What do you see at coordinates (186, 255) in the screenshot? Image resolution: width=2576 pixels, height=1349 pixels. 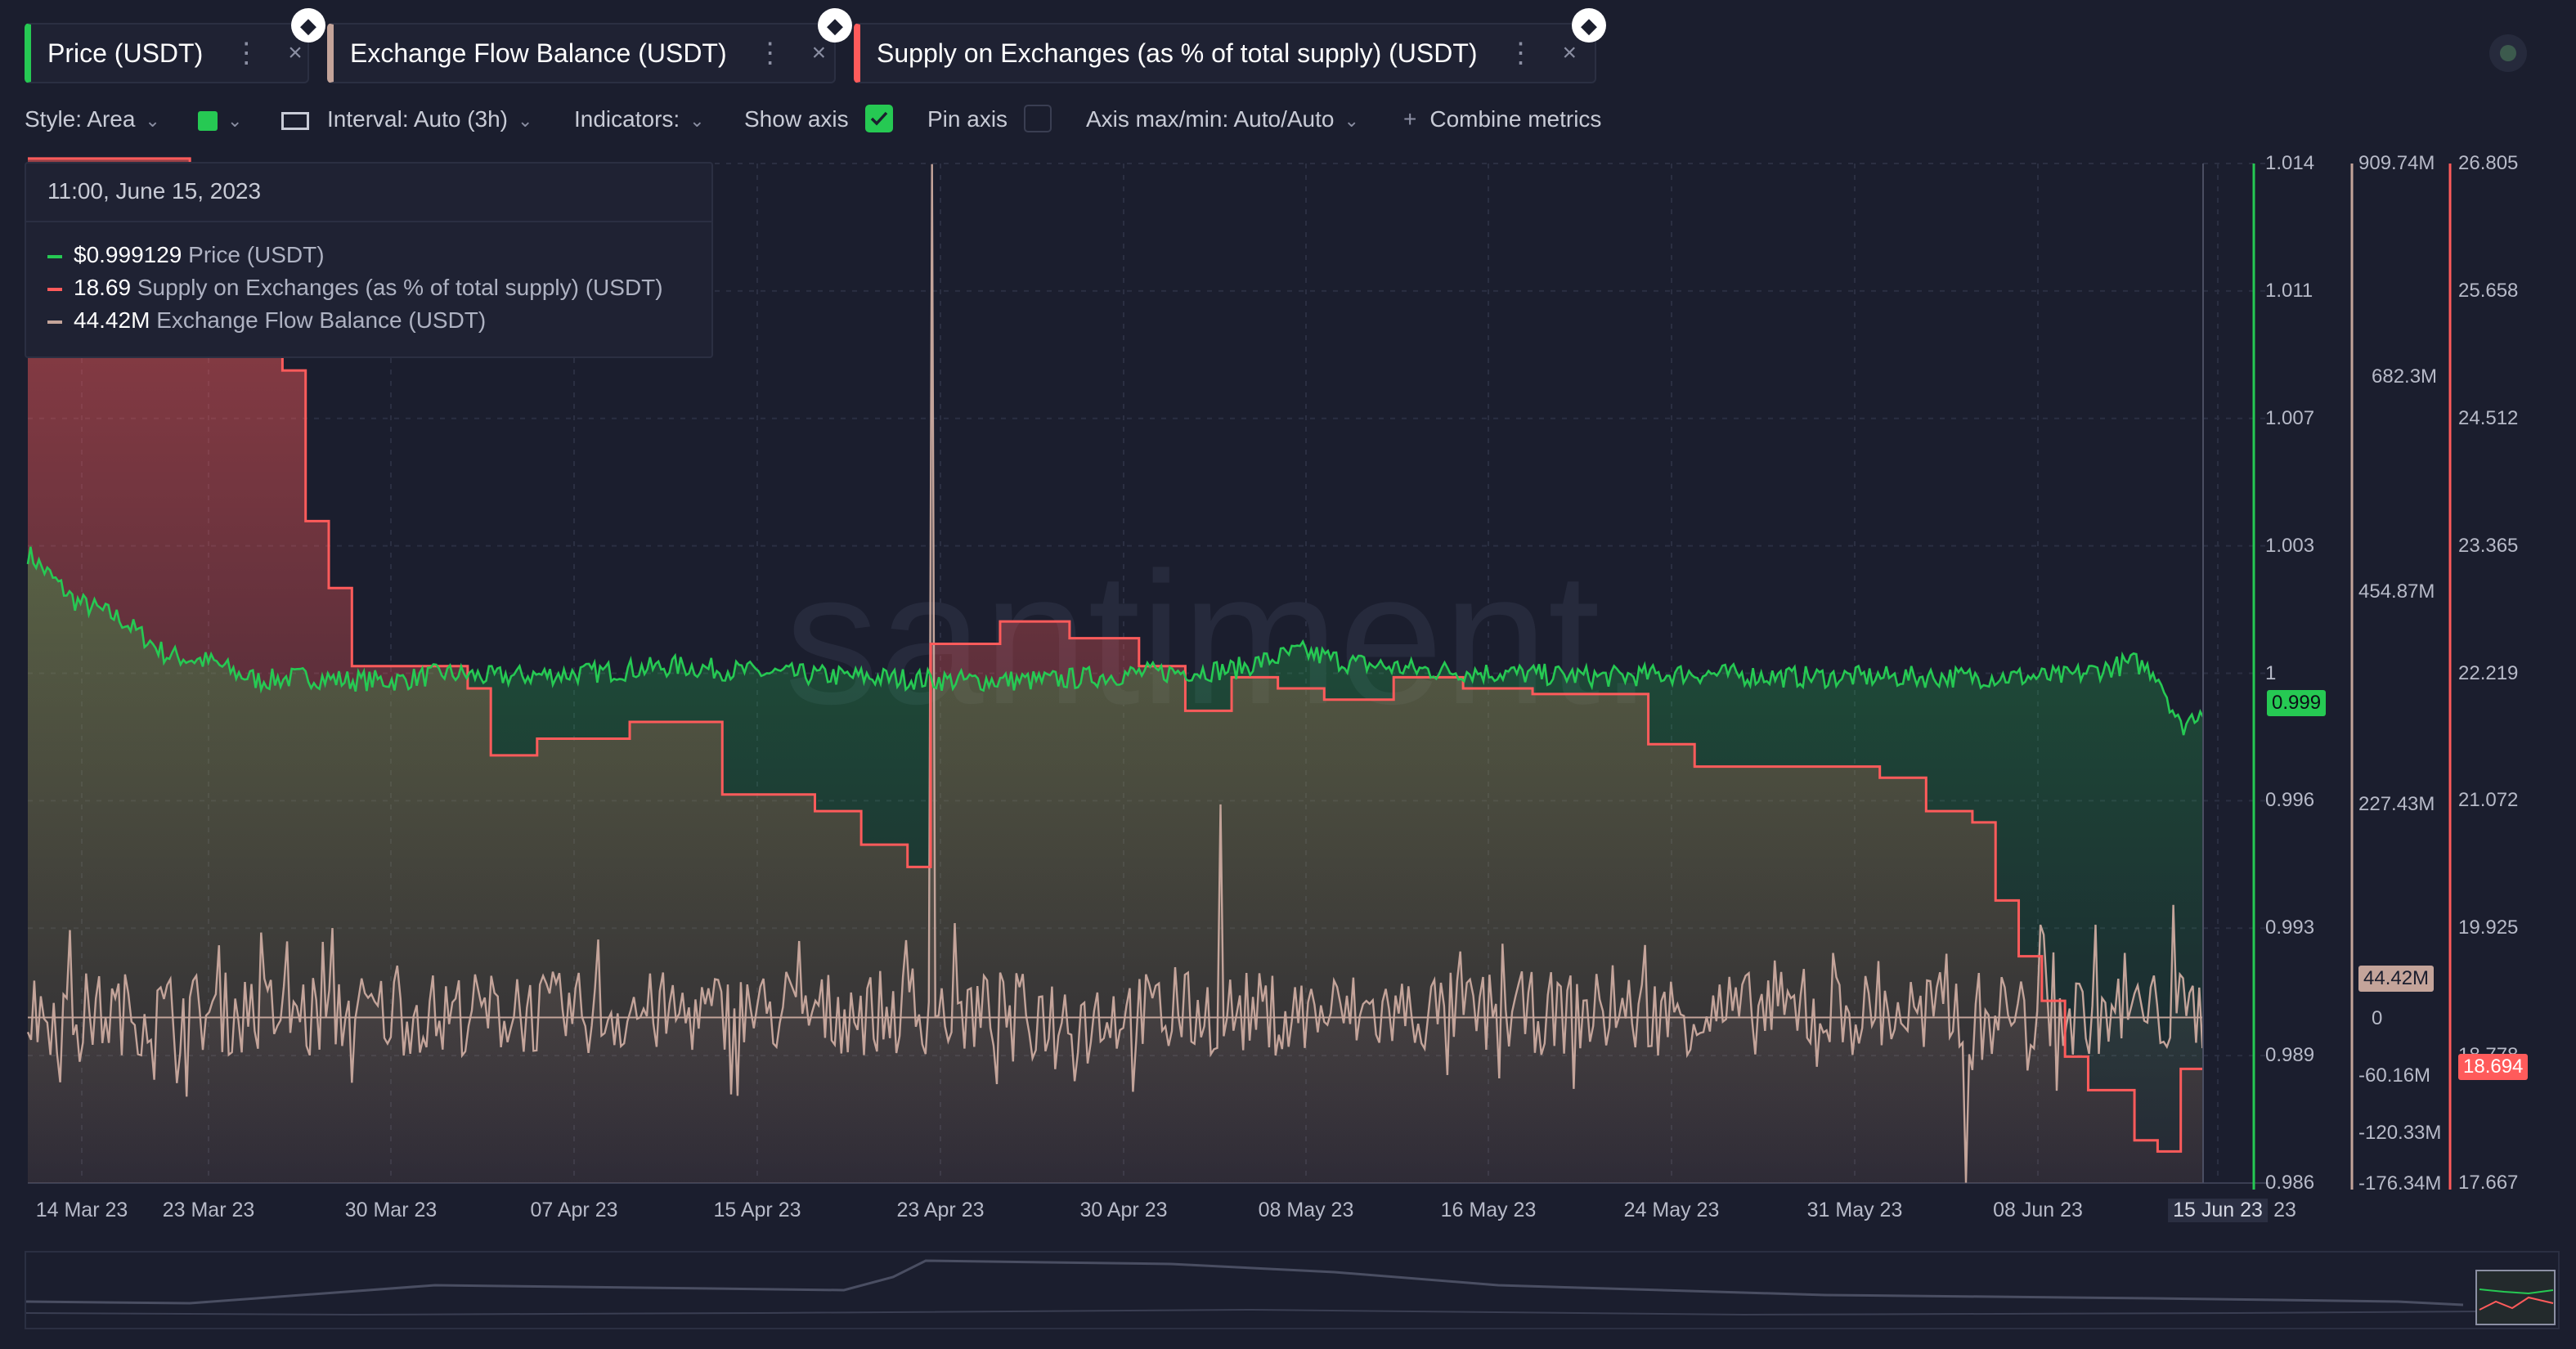 I see `tooltip-row-price: $0.999129 Price (USDT)` at bounding box center [186, 255].